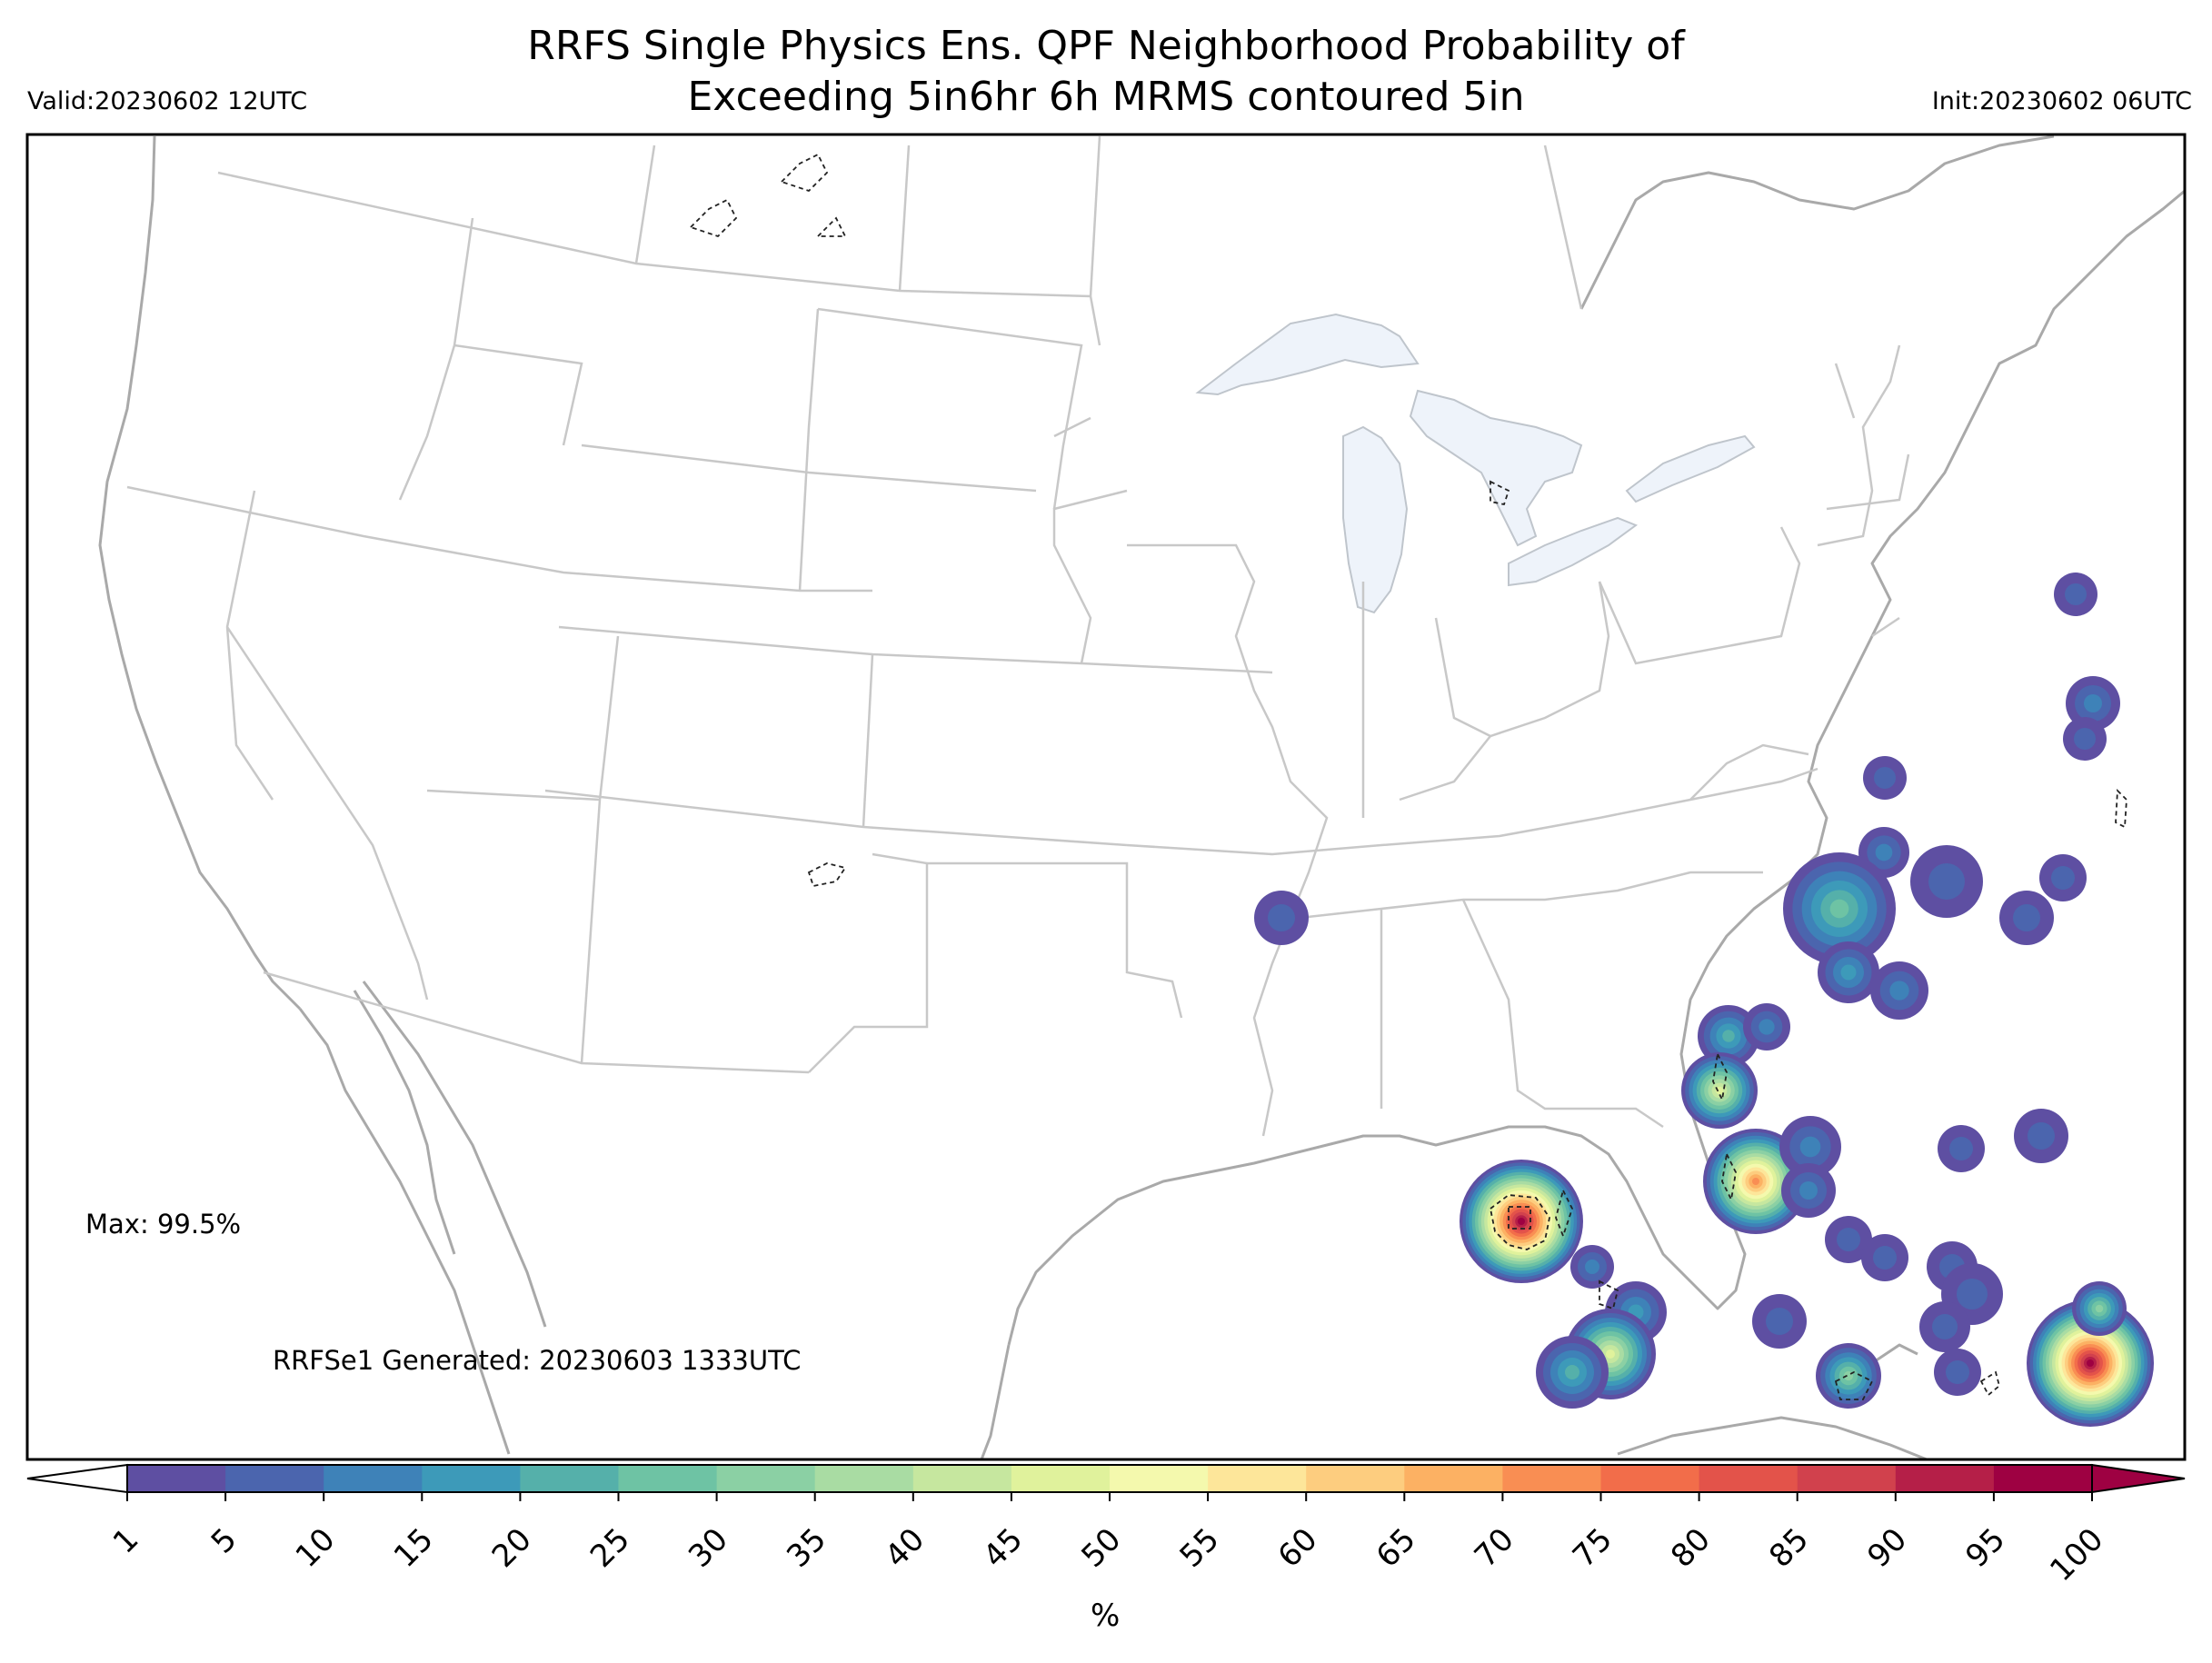 The height and width of the screenshot is (1663, 2212). I want to click on colorbar-tick-label: 30, so click(708, 1548).